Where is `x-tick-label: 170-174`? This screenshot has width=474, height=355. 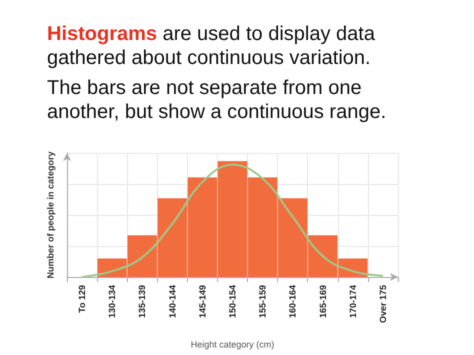
x-tick-label: 170-174 is located at coordinates (353, 301).